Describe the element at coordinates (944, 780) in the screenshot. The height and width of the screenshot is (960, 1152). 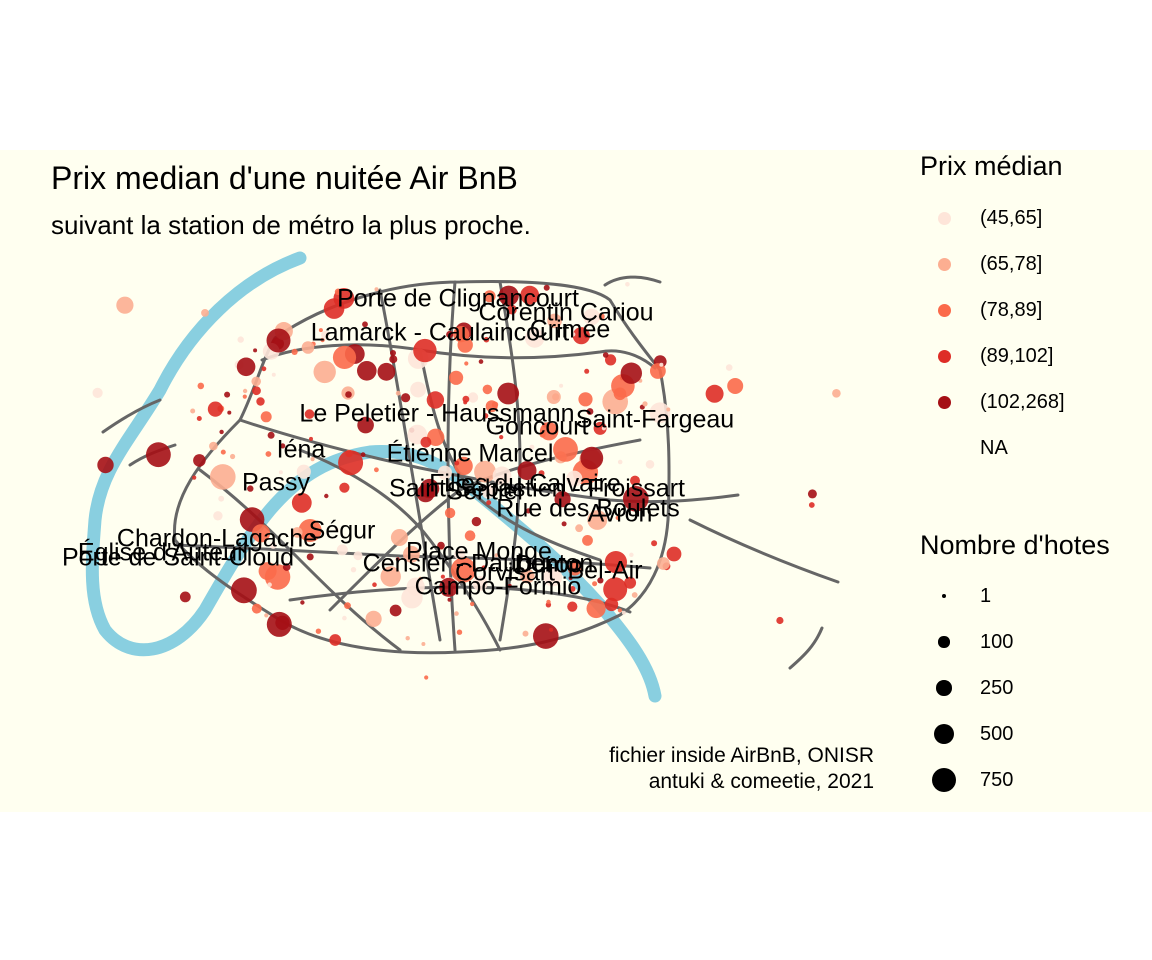
I see `hosts-legend-key` at that location.